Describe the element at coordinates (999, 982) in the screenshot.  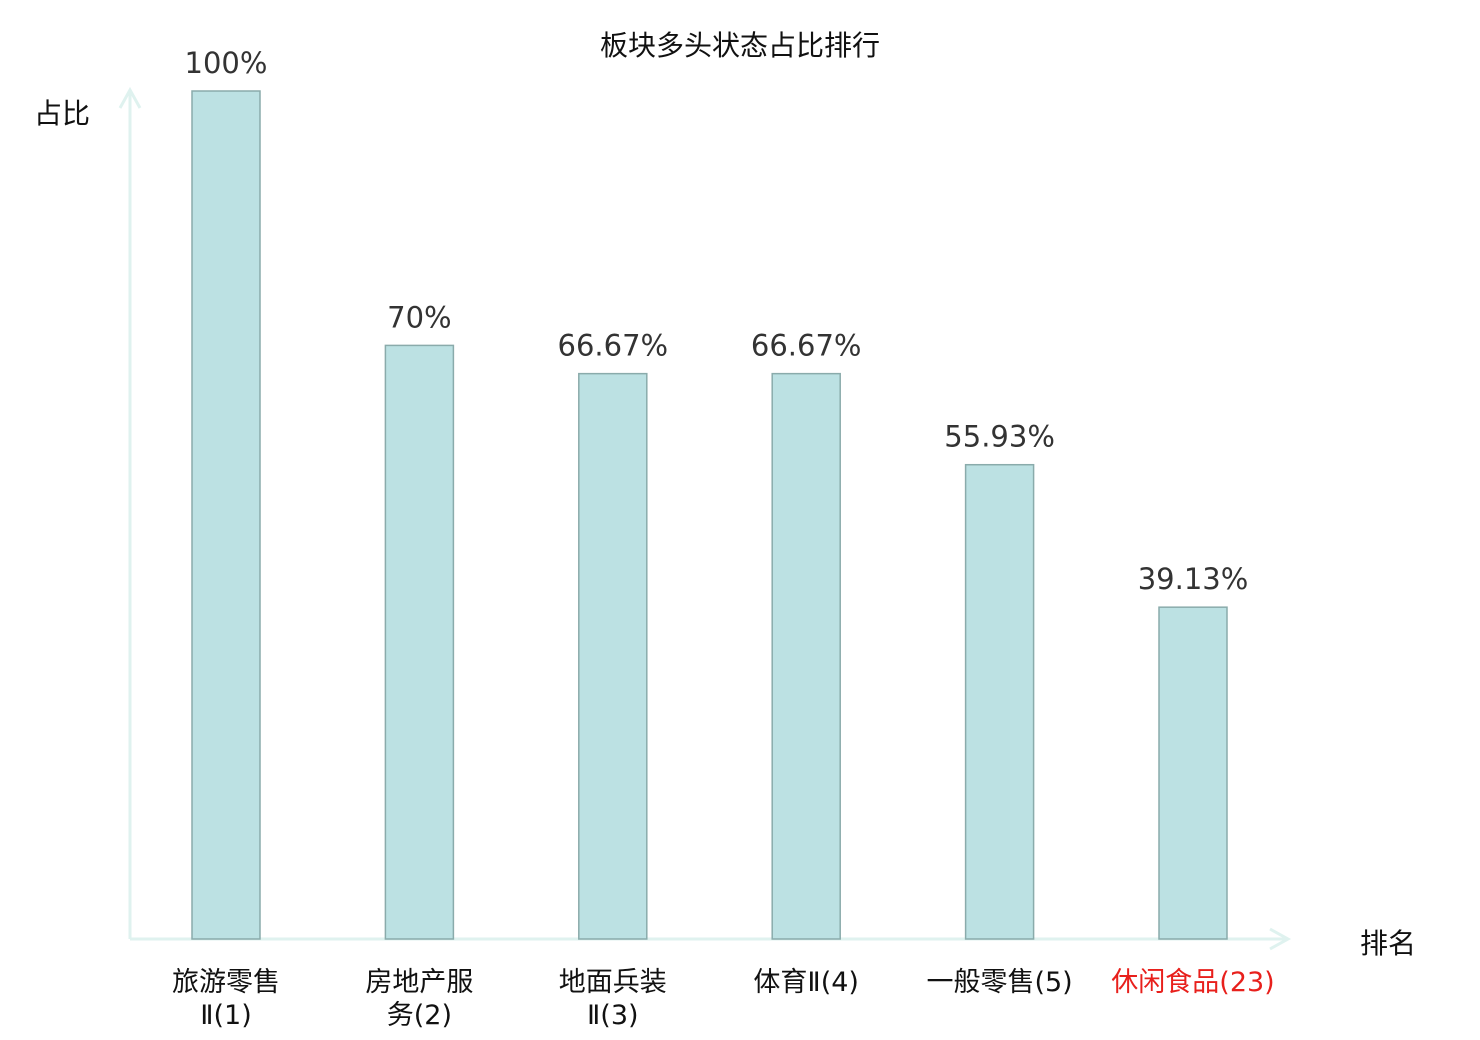
I see `x-tick-label: 一般零售(5)` at that location.